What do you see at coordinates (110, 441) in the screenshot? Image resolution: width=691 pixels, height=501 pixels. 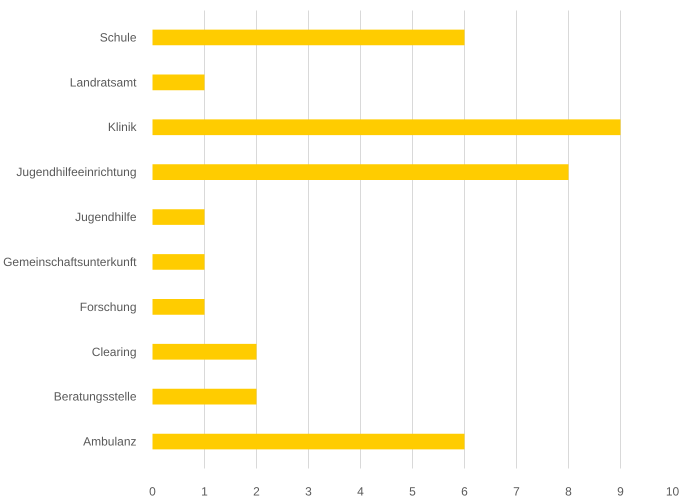 I see `y-tick-label: Ambulanz` at bounding box center [110, 441].